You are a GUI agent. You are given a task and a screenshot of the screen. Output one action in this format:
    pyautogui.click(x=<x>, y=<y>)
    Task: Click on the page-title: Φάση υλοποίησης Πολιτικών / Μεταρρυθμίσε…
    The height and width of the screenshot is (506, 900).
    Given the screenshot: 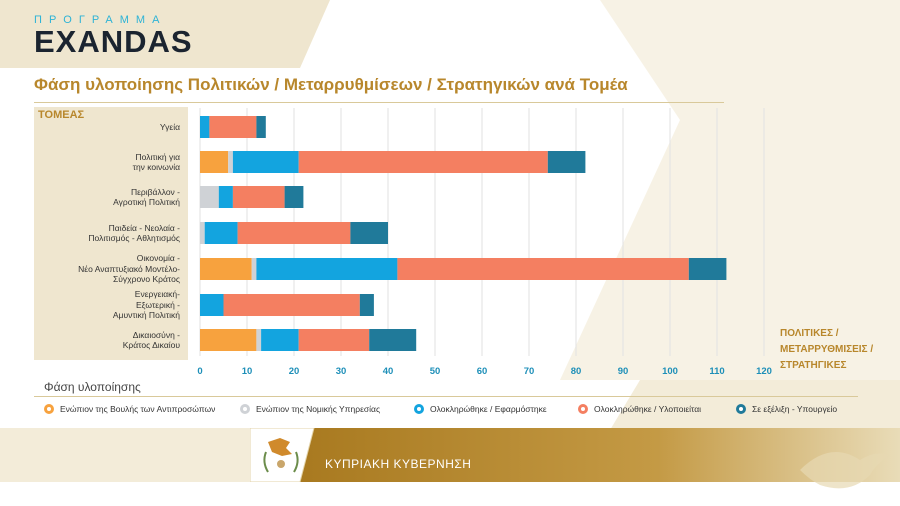 What is the action you would take?
    pyautogui.click(x=331, y=84)
    